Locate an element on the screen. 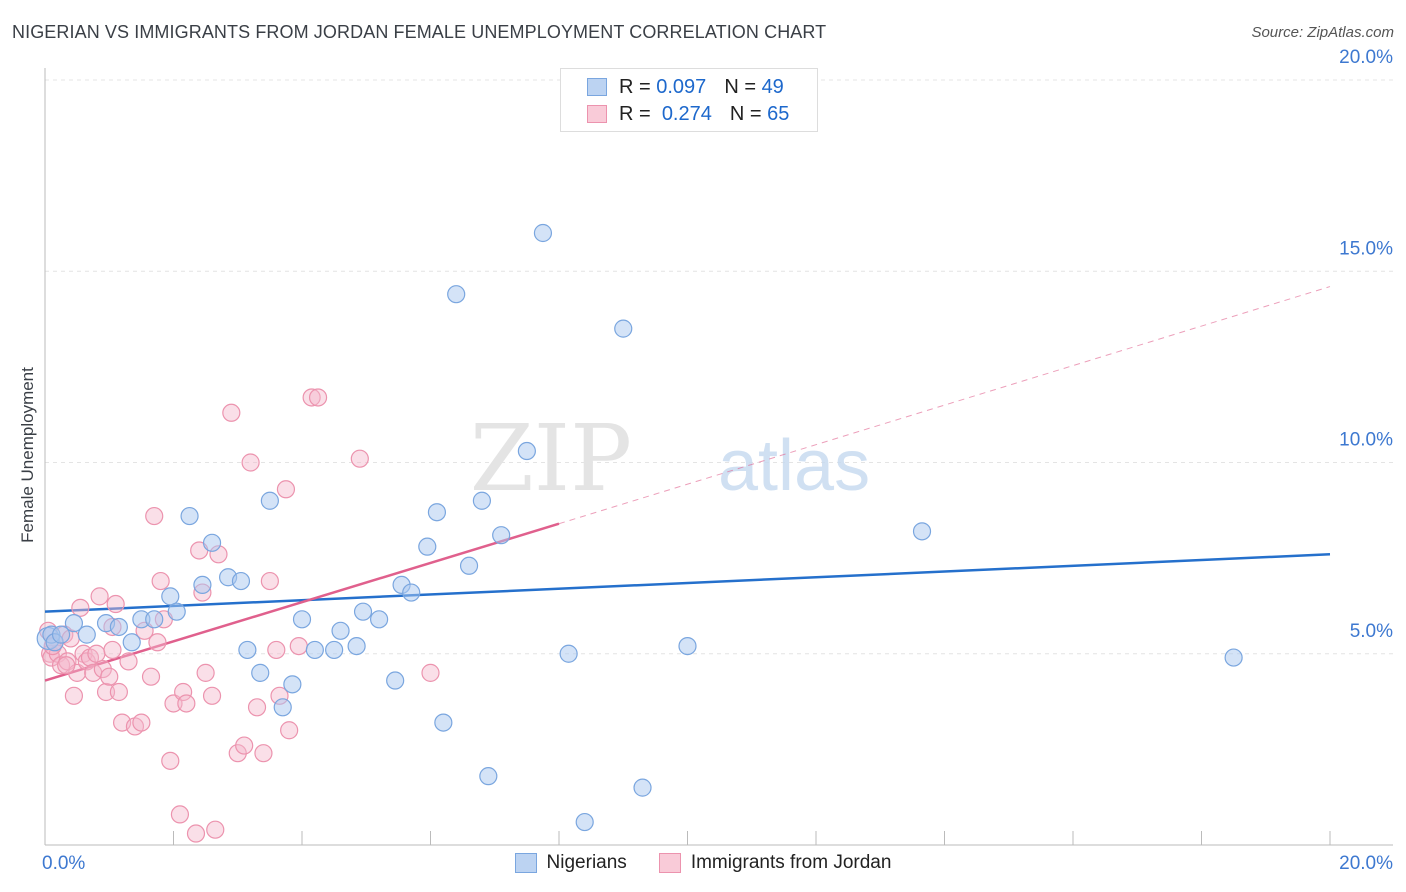 The width and height of the screenshot is (1406, 892). source-label: Source: ZipAtlas.com is located at coordinates (1322, 32).